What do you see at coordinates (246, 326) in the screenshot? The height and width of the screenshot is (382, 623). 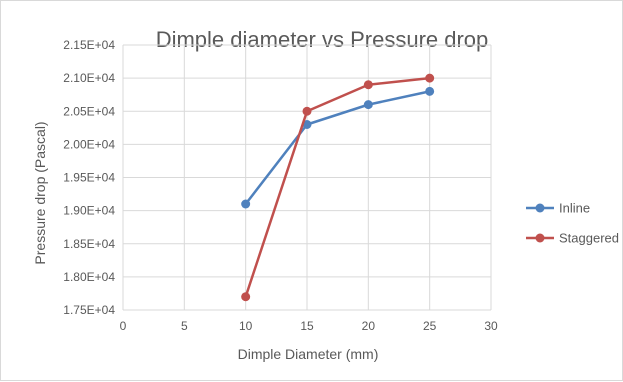 I see `x-tick-label: 10` at bounding box center [246, 326].